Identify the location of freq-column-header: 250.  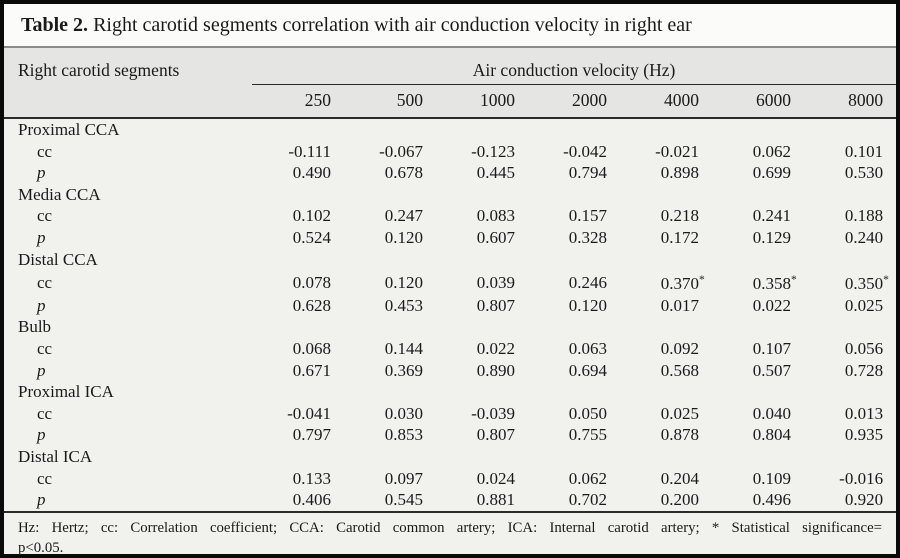
(298, 101).